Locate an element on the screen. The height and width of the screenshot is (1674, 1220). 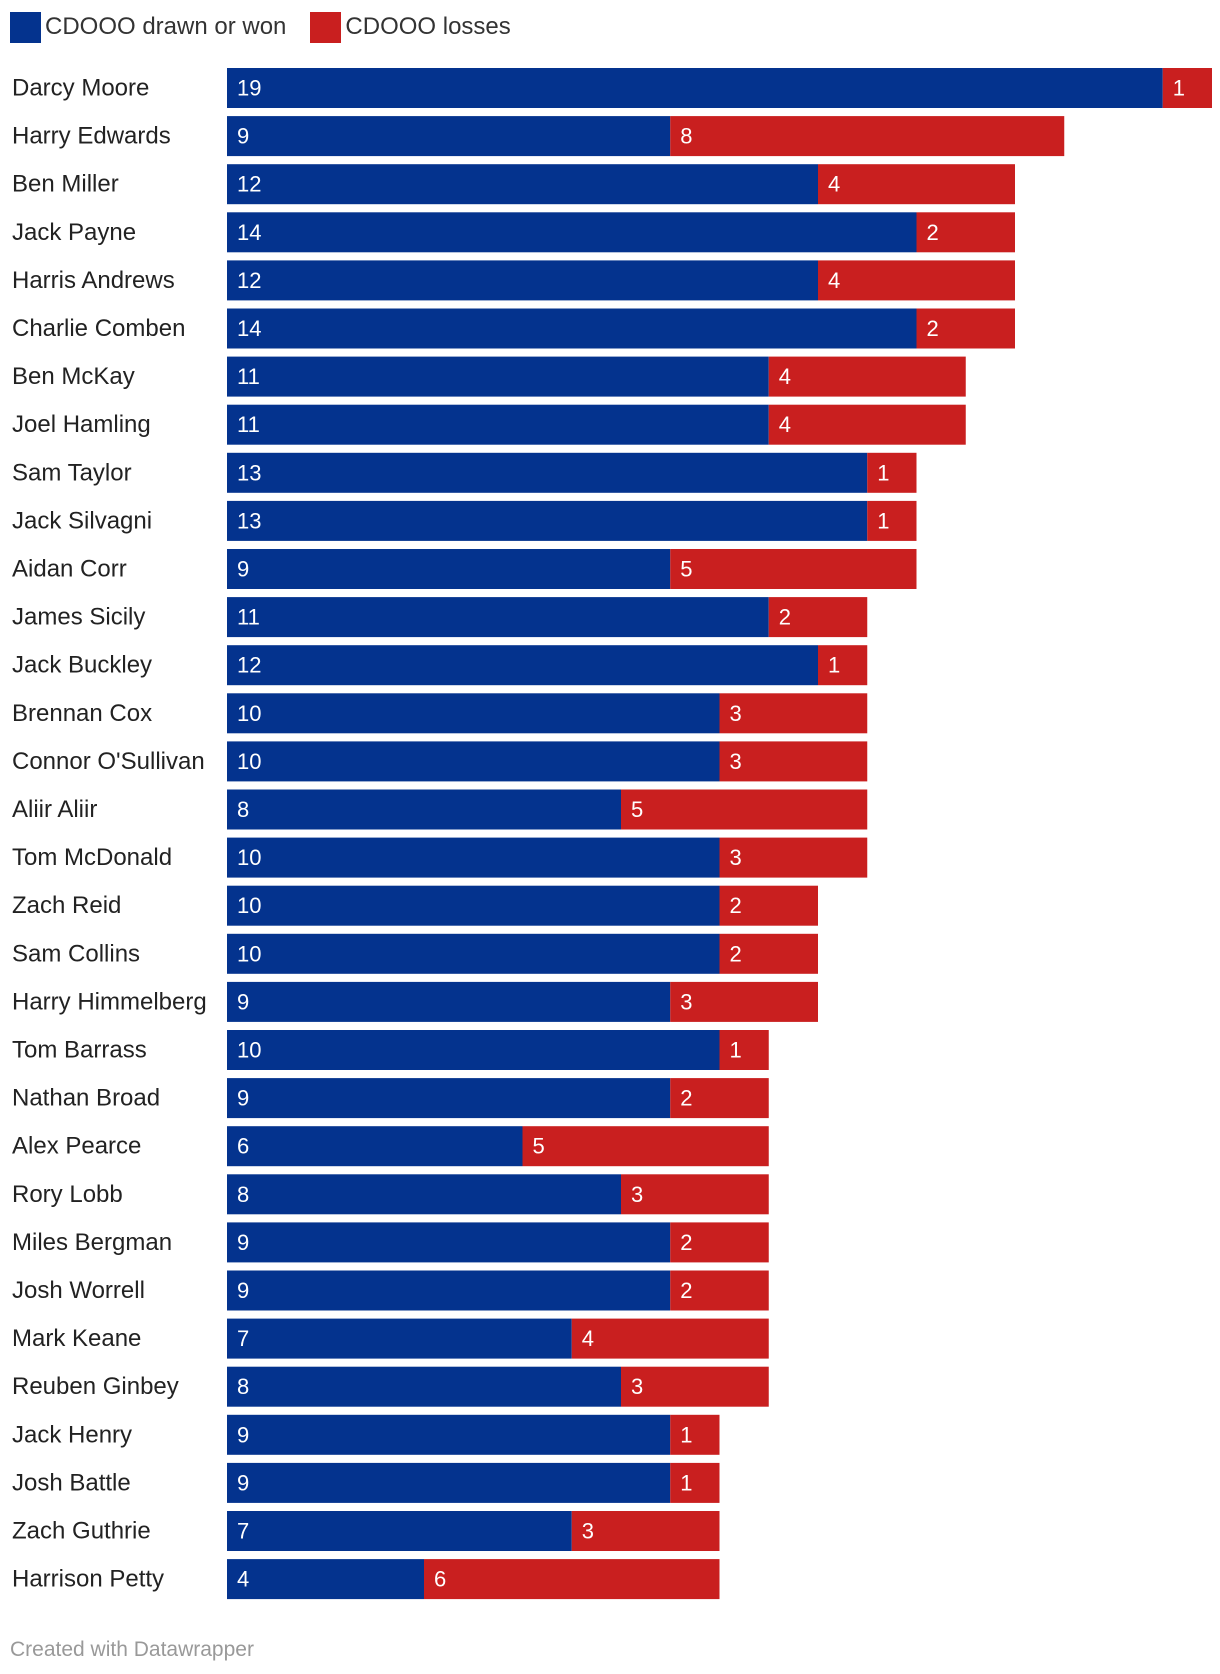
value-label-drawn-or-won-connor-o-sullivan: 10 is located at coordinates (249, 761).